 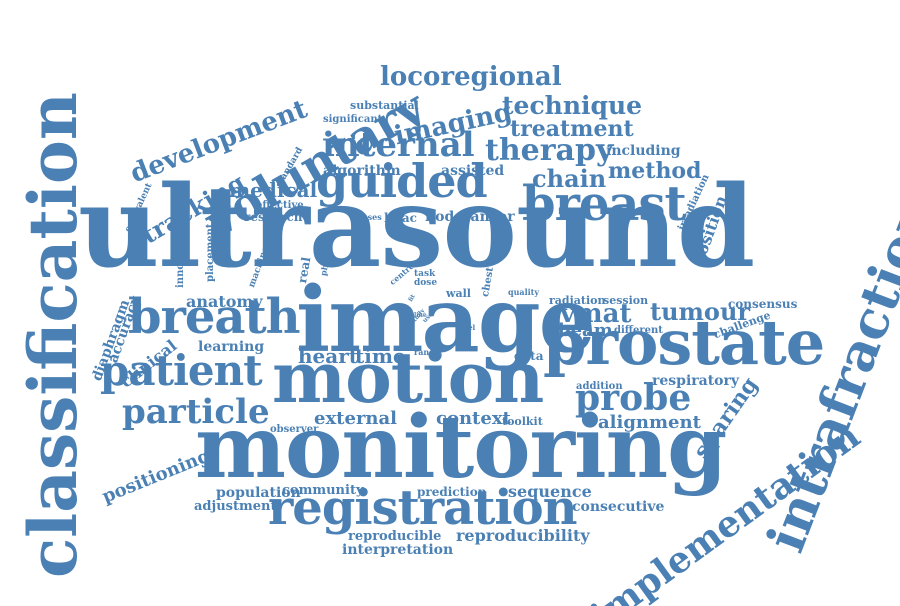 I want to click on word-heart: heart, so click(x=328, y=356).